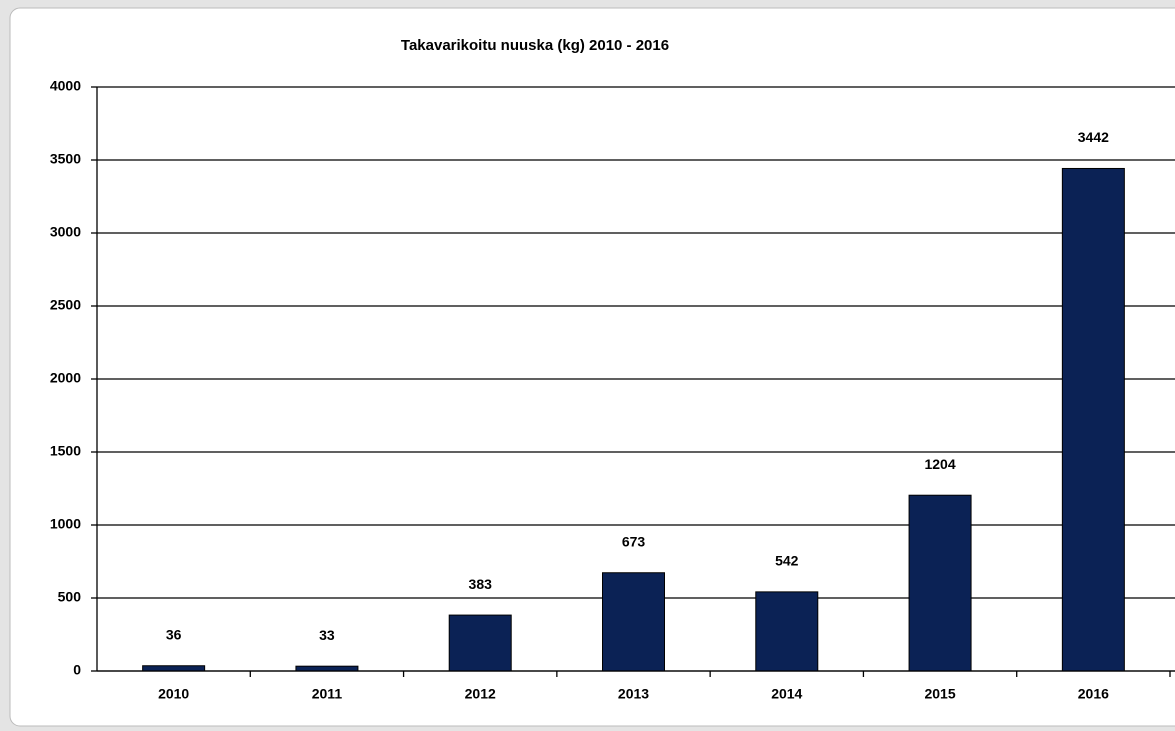  What do you see at coordinates (65, 451) in the screenshot?
I see `y-tick-label: 1500` at bounding box center [65, 451].